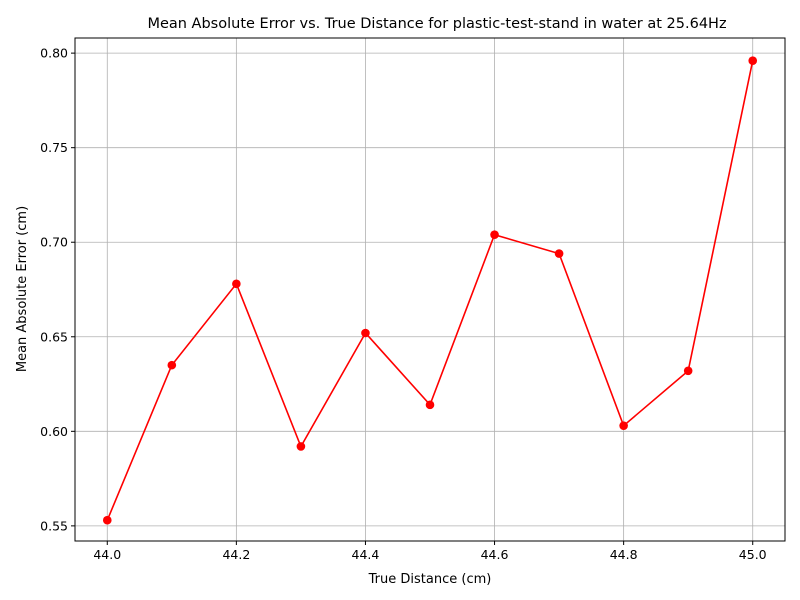 This screenshot has height=600, width=800. Describe the element at coordinates (54, 242) in the screenshot. I see `y-tick-label: 0.70` at that location.